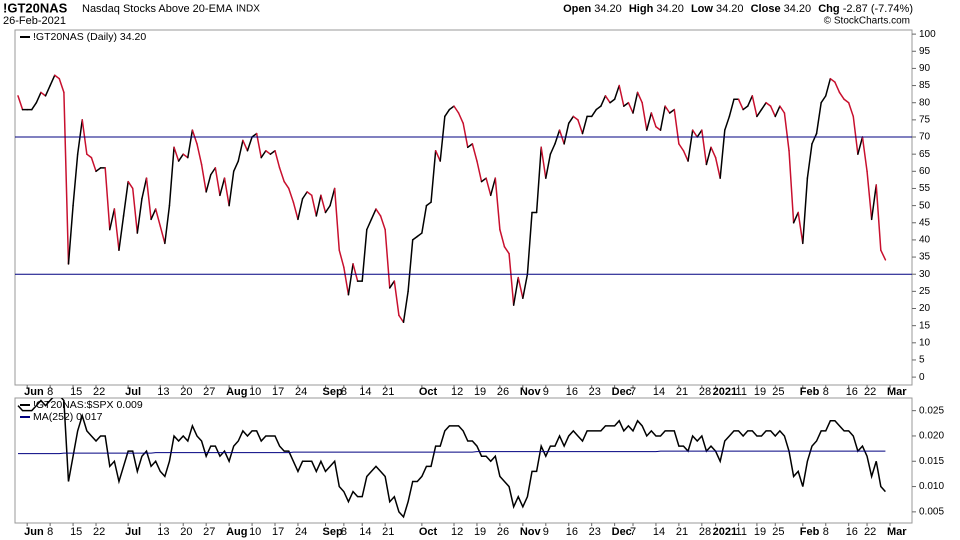 The image size is (960, 540). Describe the element at coordinates (925, 205) in the screenshot. I see `y-tick-label: 50` at that location.